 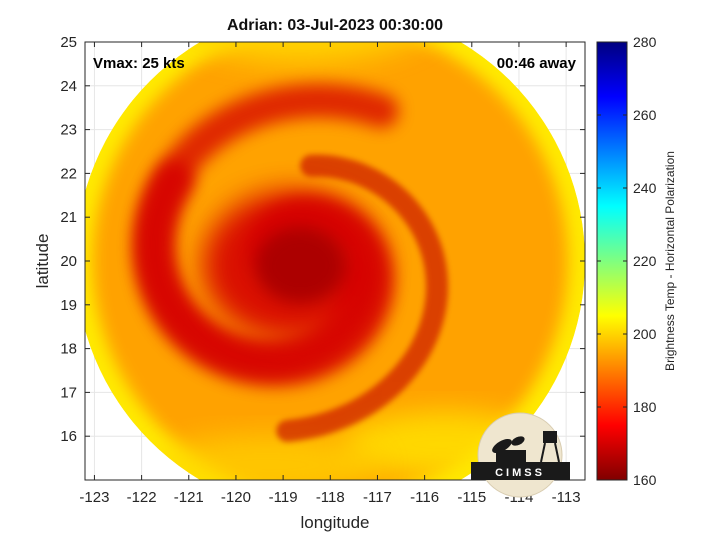 I want to click on logo-building, so click(x=511, y=456).